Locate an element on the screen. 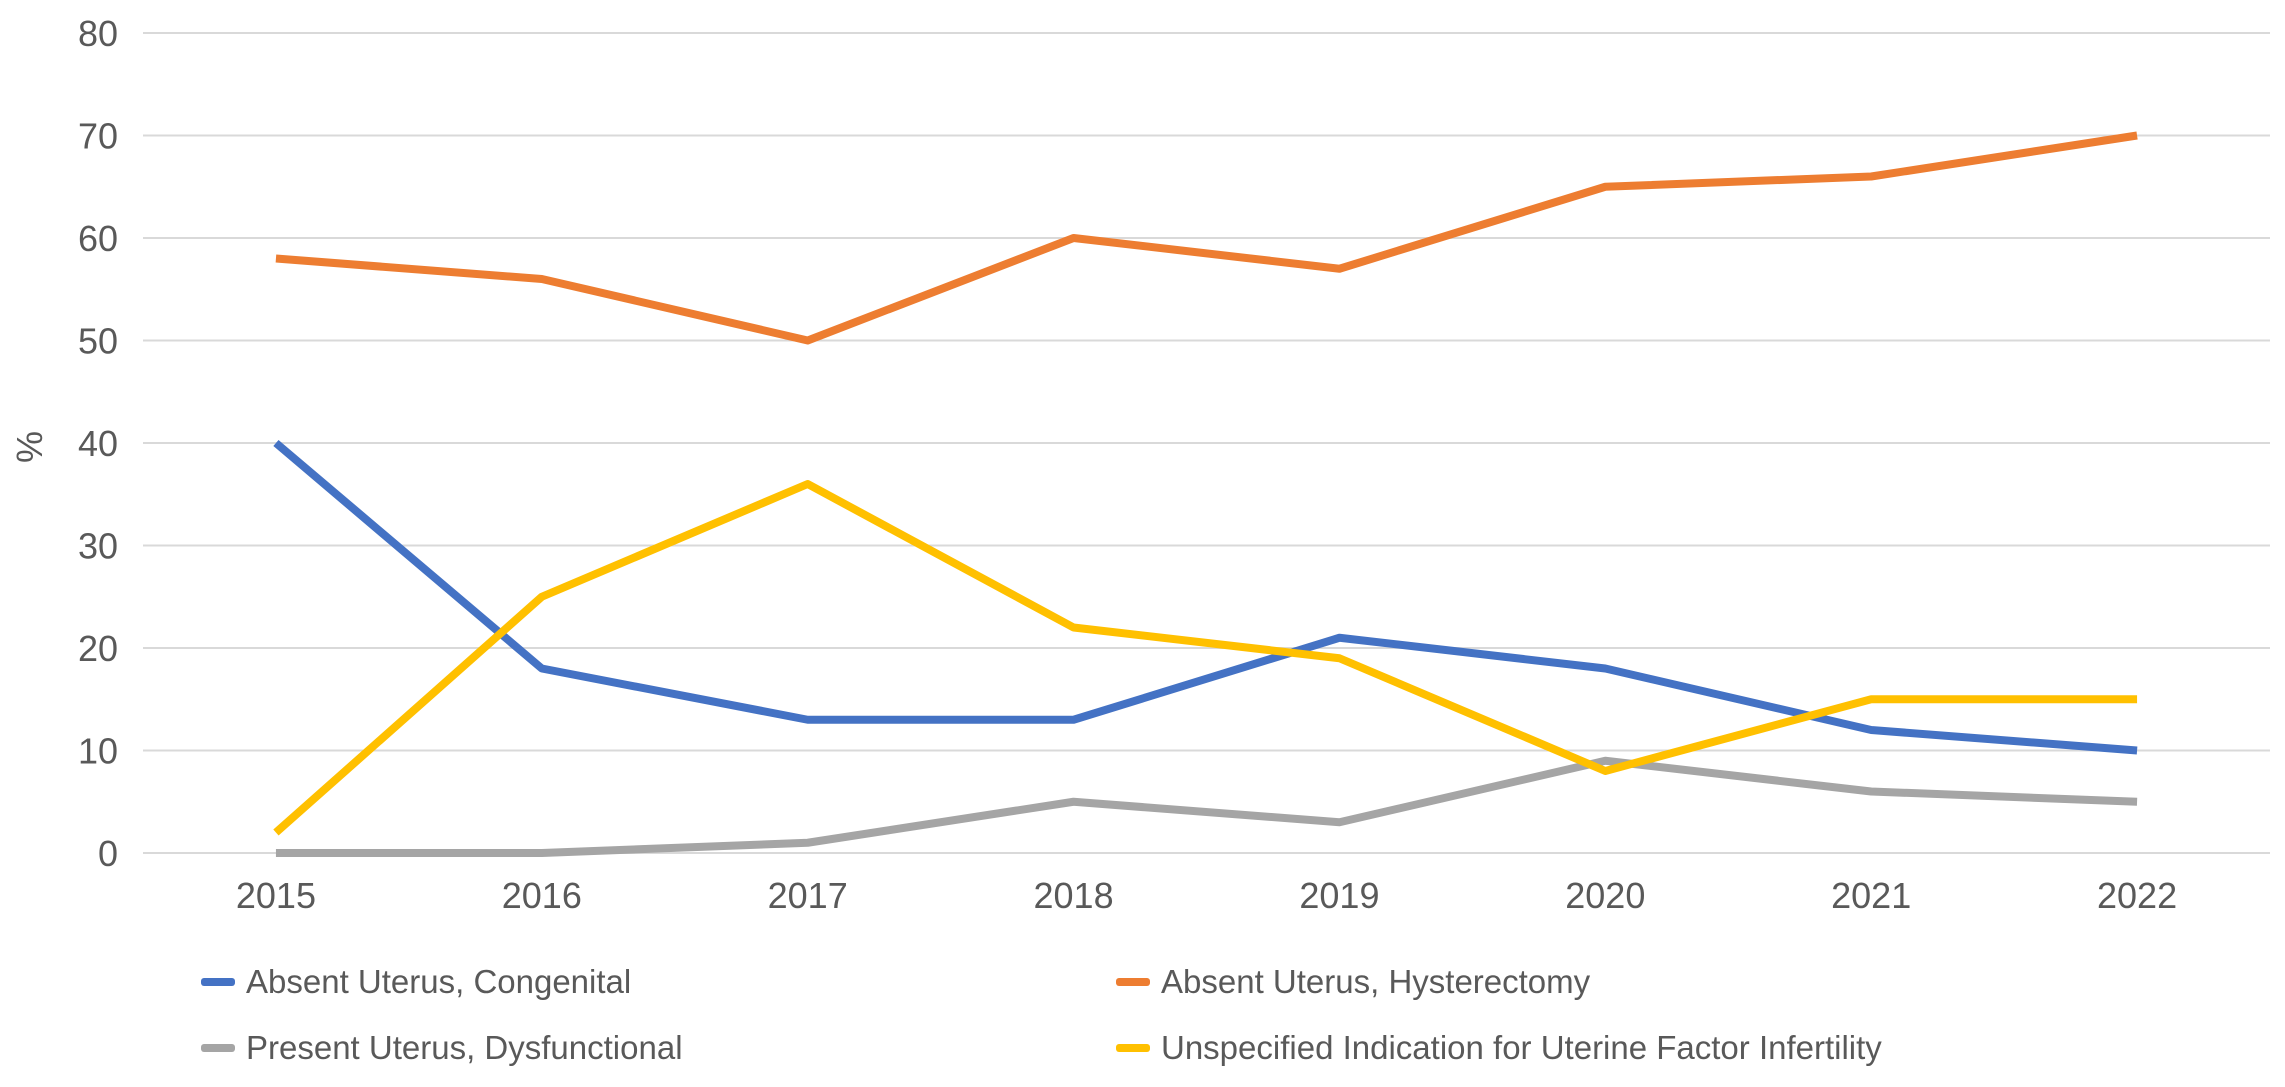  y-tick-label: 10 is located at coordinates (98, 751).